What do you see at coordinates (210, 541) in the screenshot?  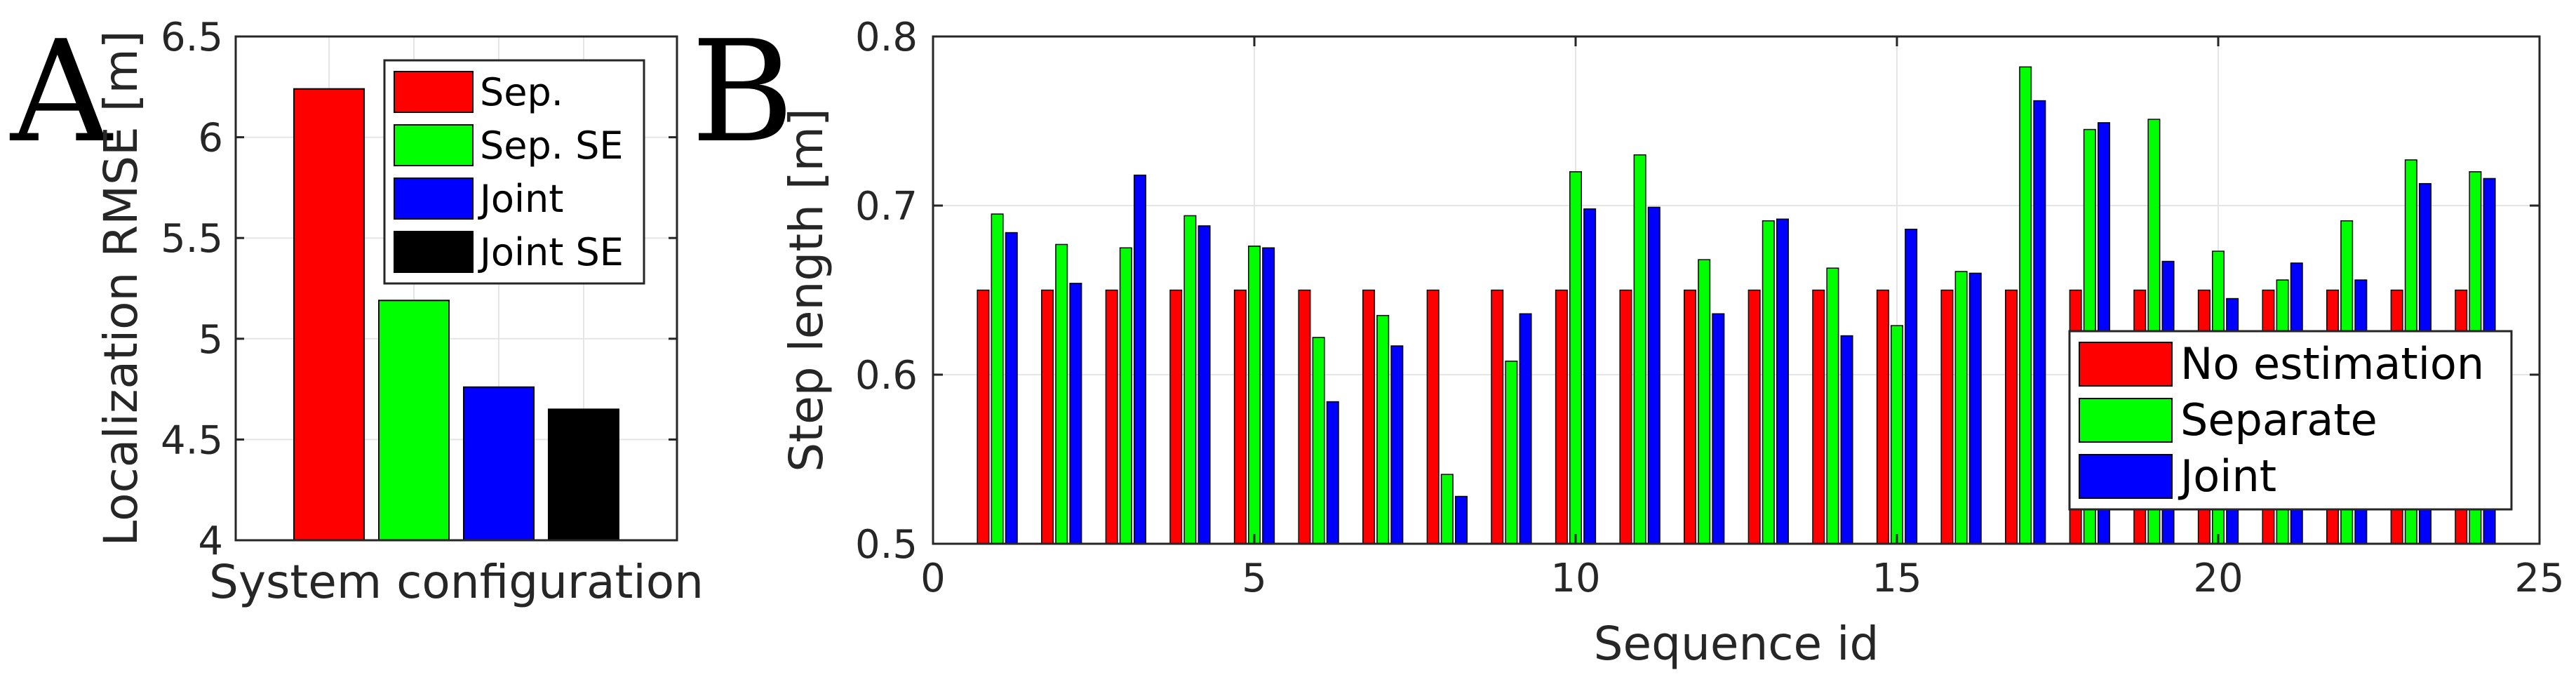 I see `ytick-label: 4` at bounding box center [210, 541].